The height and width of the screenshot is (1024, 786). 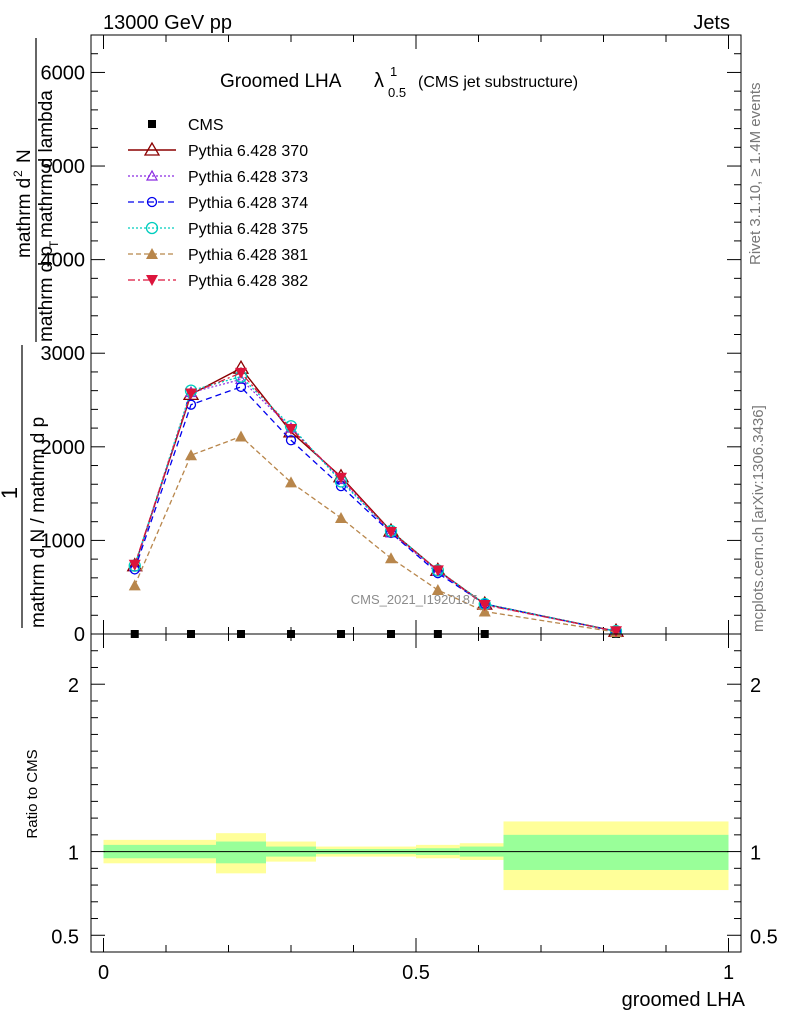 What do you see at coordinates (758, 518) in the screenshot?
I see `mcplots-label: mcplots.cern.ch [arXiv:1306.3436]` at bounding box center [758, 518].